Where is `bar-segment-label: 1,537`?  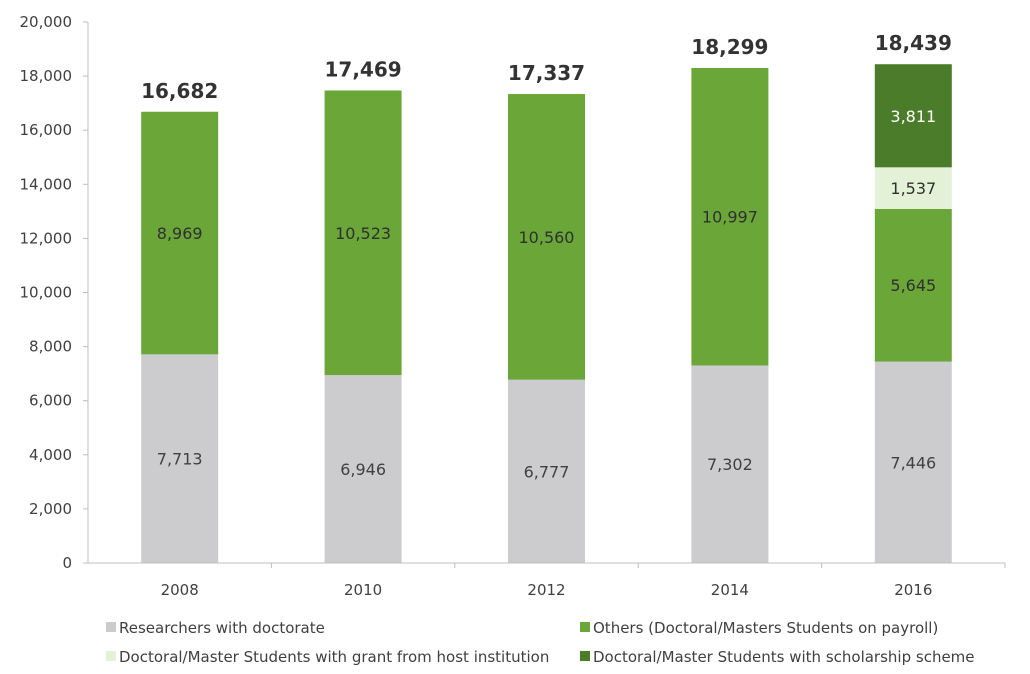 bar-segment-label: 1,537 is located at coordinates (913, 188).